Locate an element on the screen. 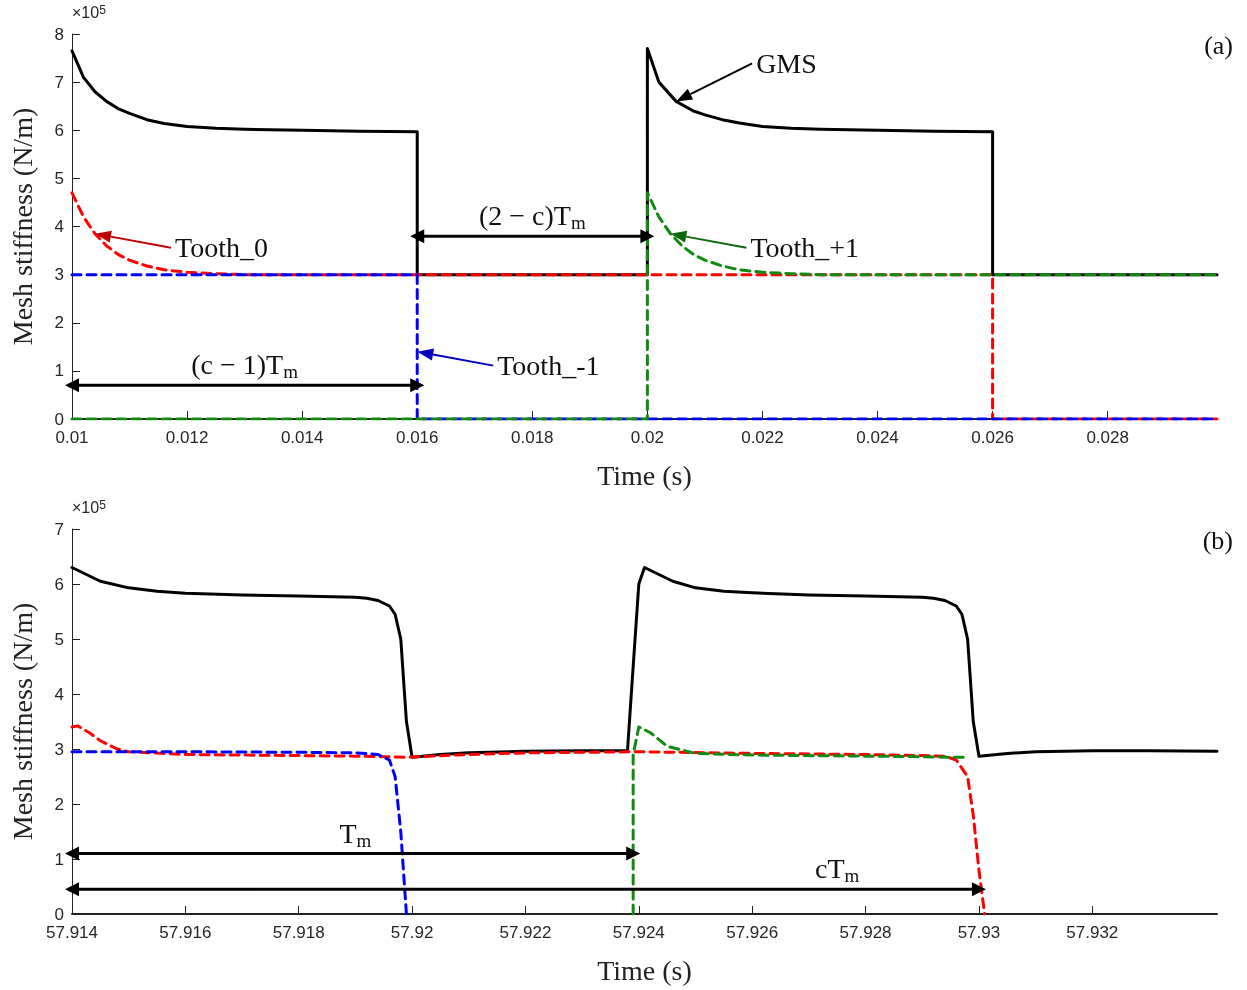  x-tick-label: 0.028 is located at coordinates (1107, 437).